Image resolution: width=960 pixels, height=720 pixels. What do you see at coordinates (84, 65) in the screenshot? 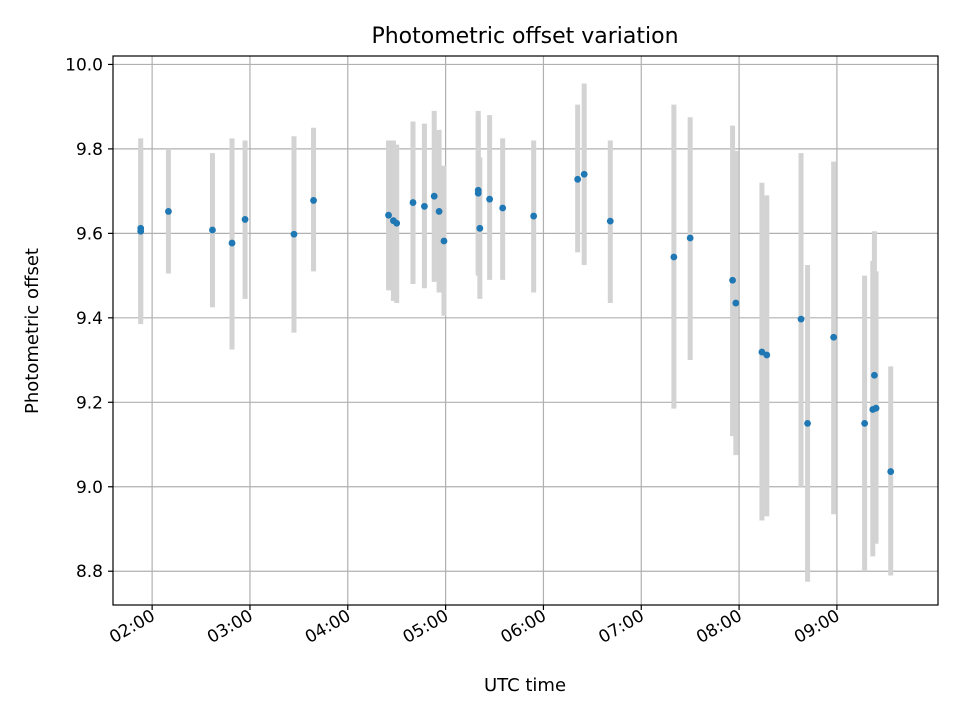
I see `y-tick-label: 10.0` at bounding box center [84, 65].